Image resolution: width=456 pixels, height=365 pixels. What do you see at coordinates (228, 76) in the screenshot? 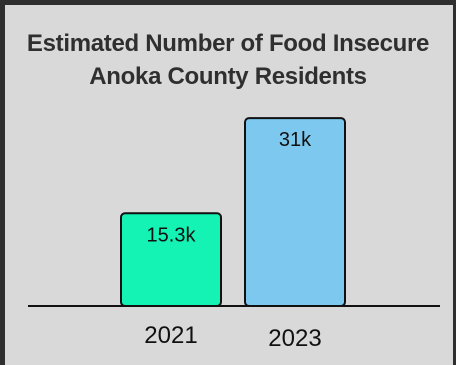
I see `chart-title-line-2: Anoka County Residents` at bounding box center [228, 76].